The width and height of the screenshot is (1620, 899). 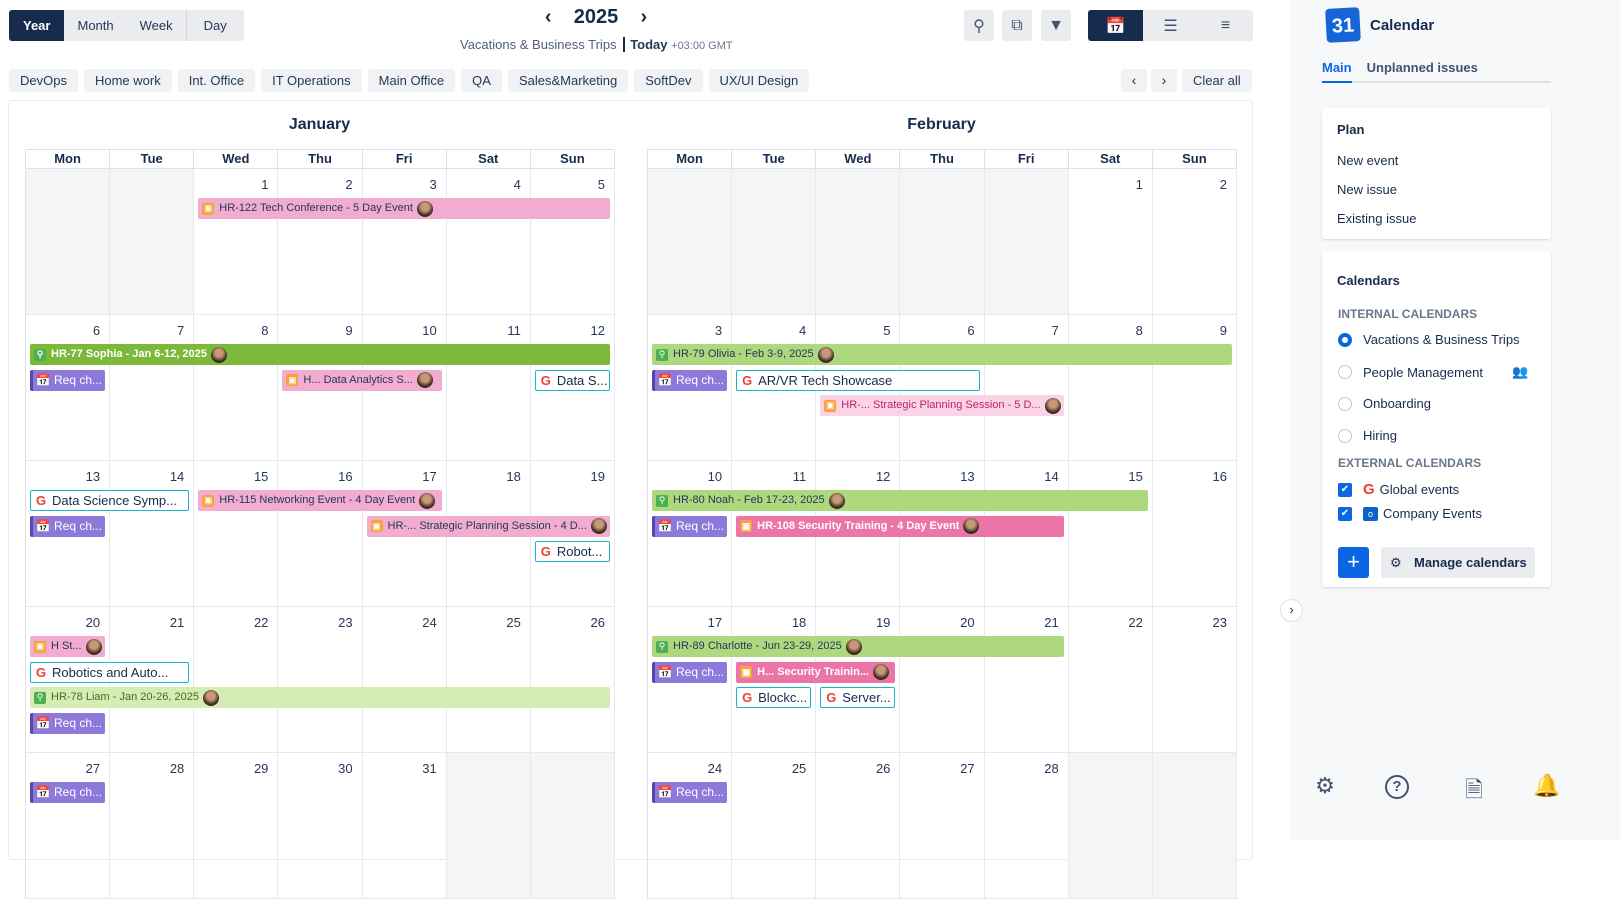 What do you see at coordinates (900, 500) in the screenshot?
I see `event-lgreen: ⚲ HR-80 Noah - Feb 17-23, 2025` at bounding box center [900, 500].